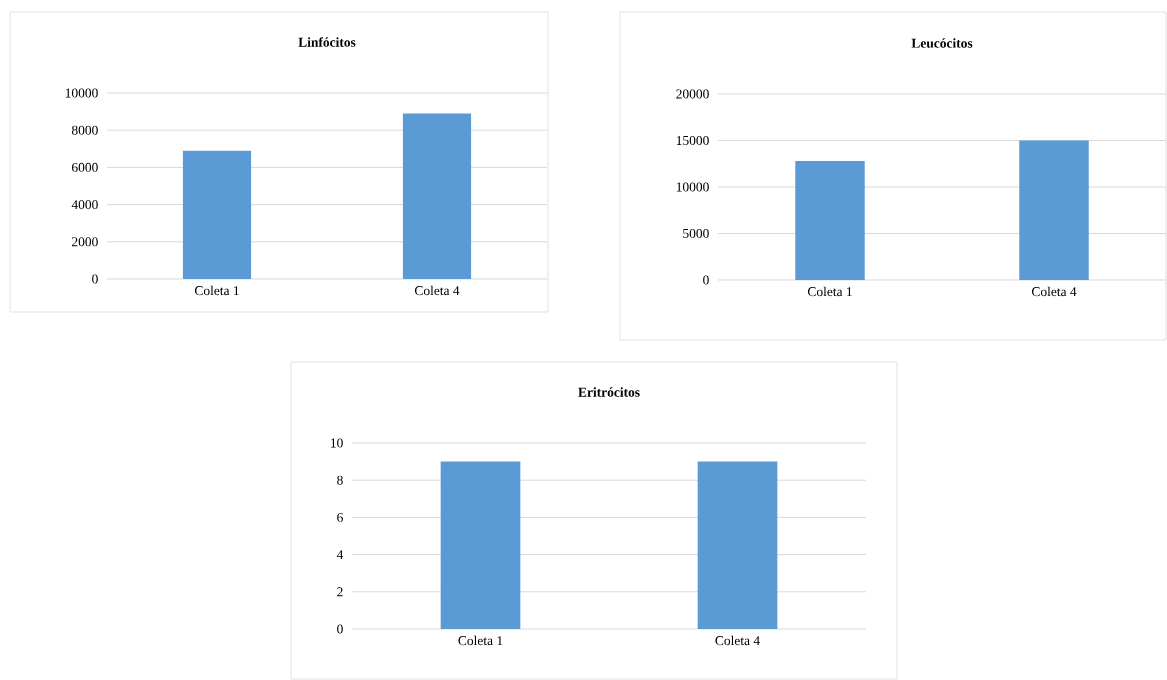 The image size is (1167, 680). Describe the element at coordinates (340, 480) in the screenshot. I see `y-tick-label: 8` at that location.